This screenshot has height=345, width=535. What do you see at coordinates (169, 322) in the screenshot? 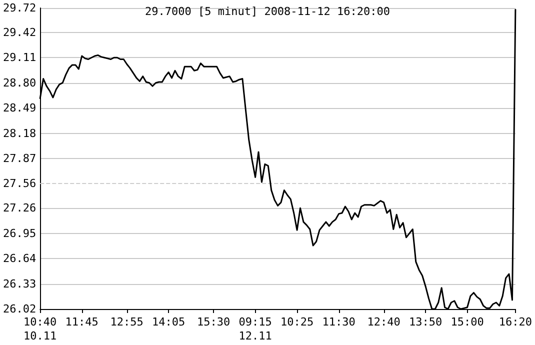
I see `x-tick-label: 14:05` at bounding box center [169, 322].